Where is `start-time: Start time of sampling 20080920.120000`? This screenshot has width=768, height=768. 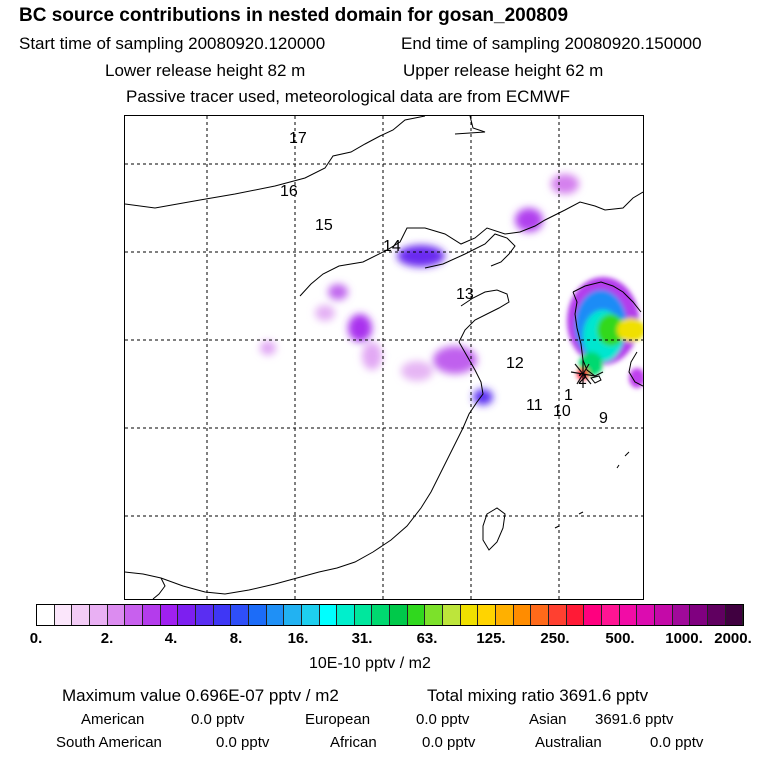
start-time: Start time of sampling 20080920.120000 is located at coordinates (172, 43).